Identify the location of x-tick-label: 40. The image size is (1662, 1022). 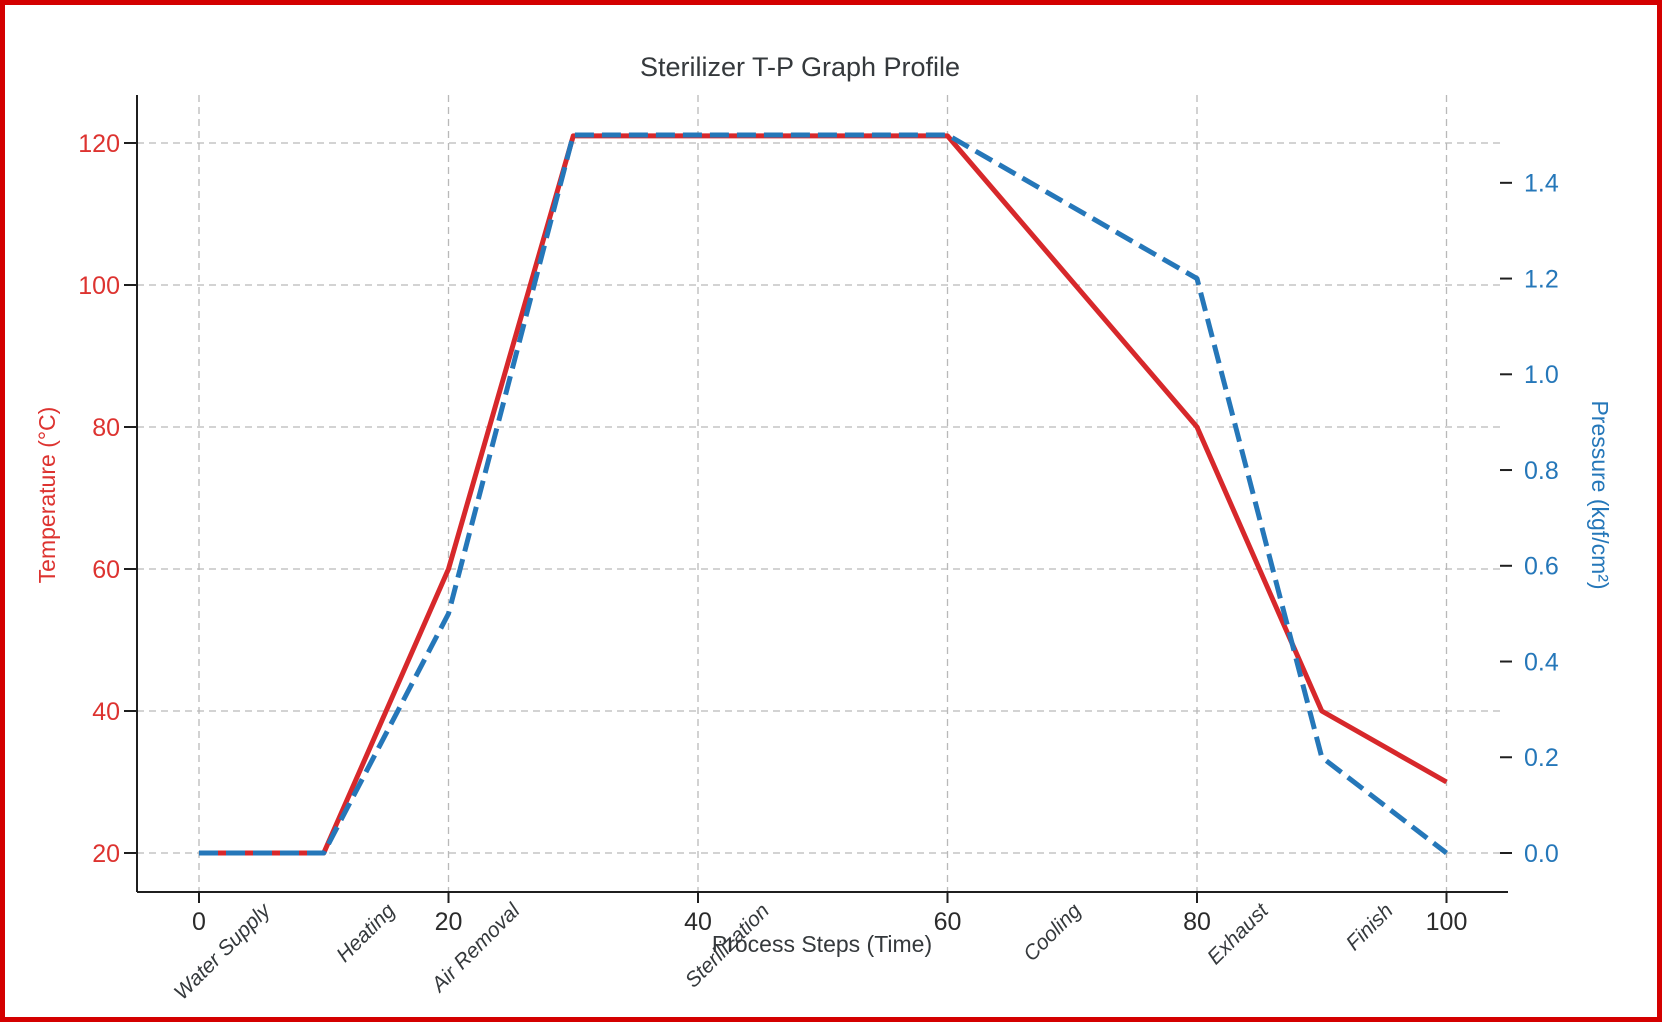
(698, 922).